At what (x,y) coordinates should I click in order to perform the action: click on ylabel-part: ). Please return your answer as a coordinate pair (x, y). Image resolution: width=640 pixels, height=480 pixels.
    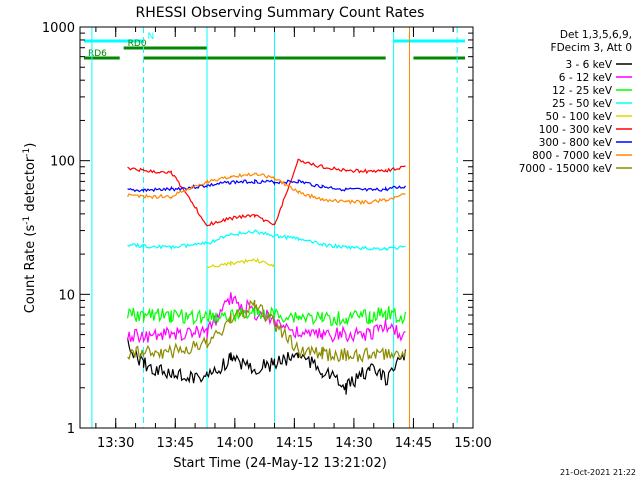
    Looking at the image, I should click on (30, 145).